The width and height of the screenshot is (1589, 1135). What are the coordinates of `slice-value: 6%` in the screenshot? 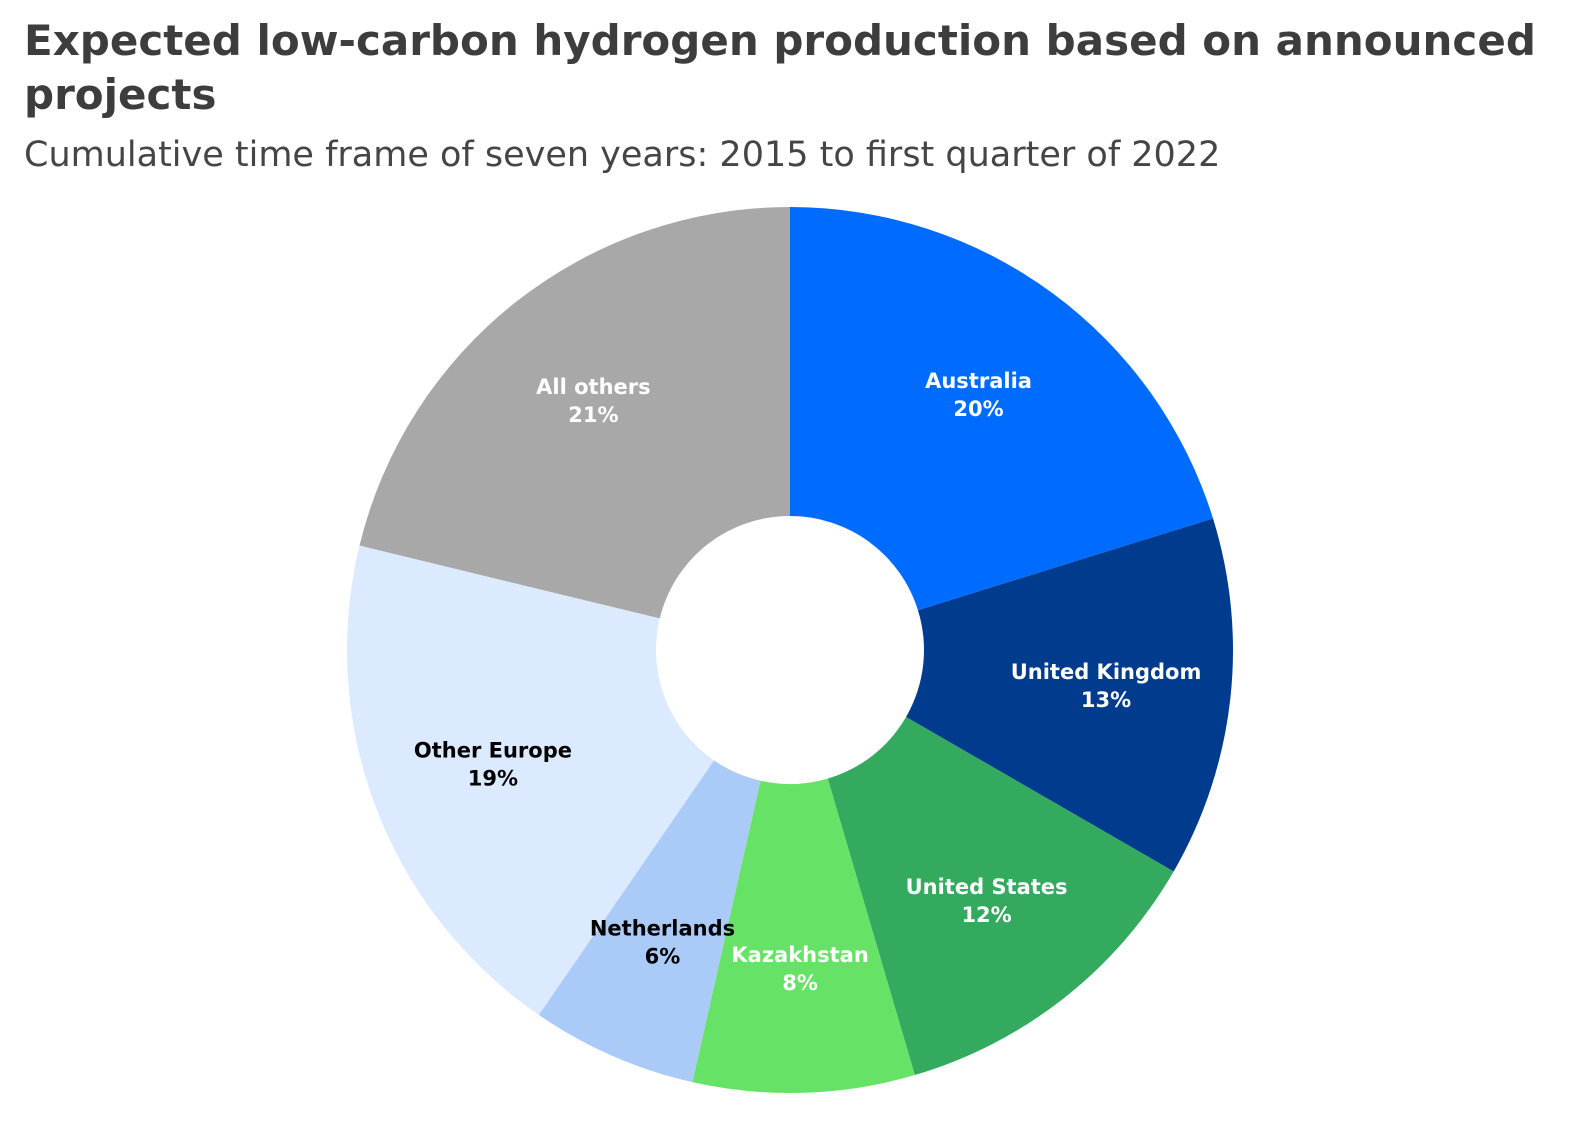 It's located at (663, 956).